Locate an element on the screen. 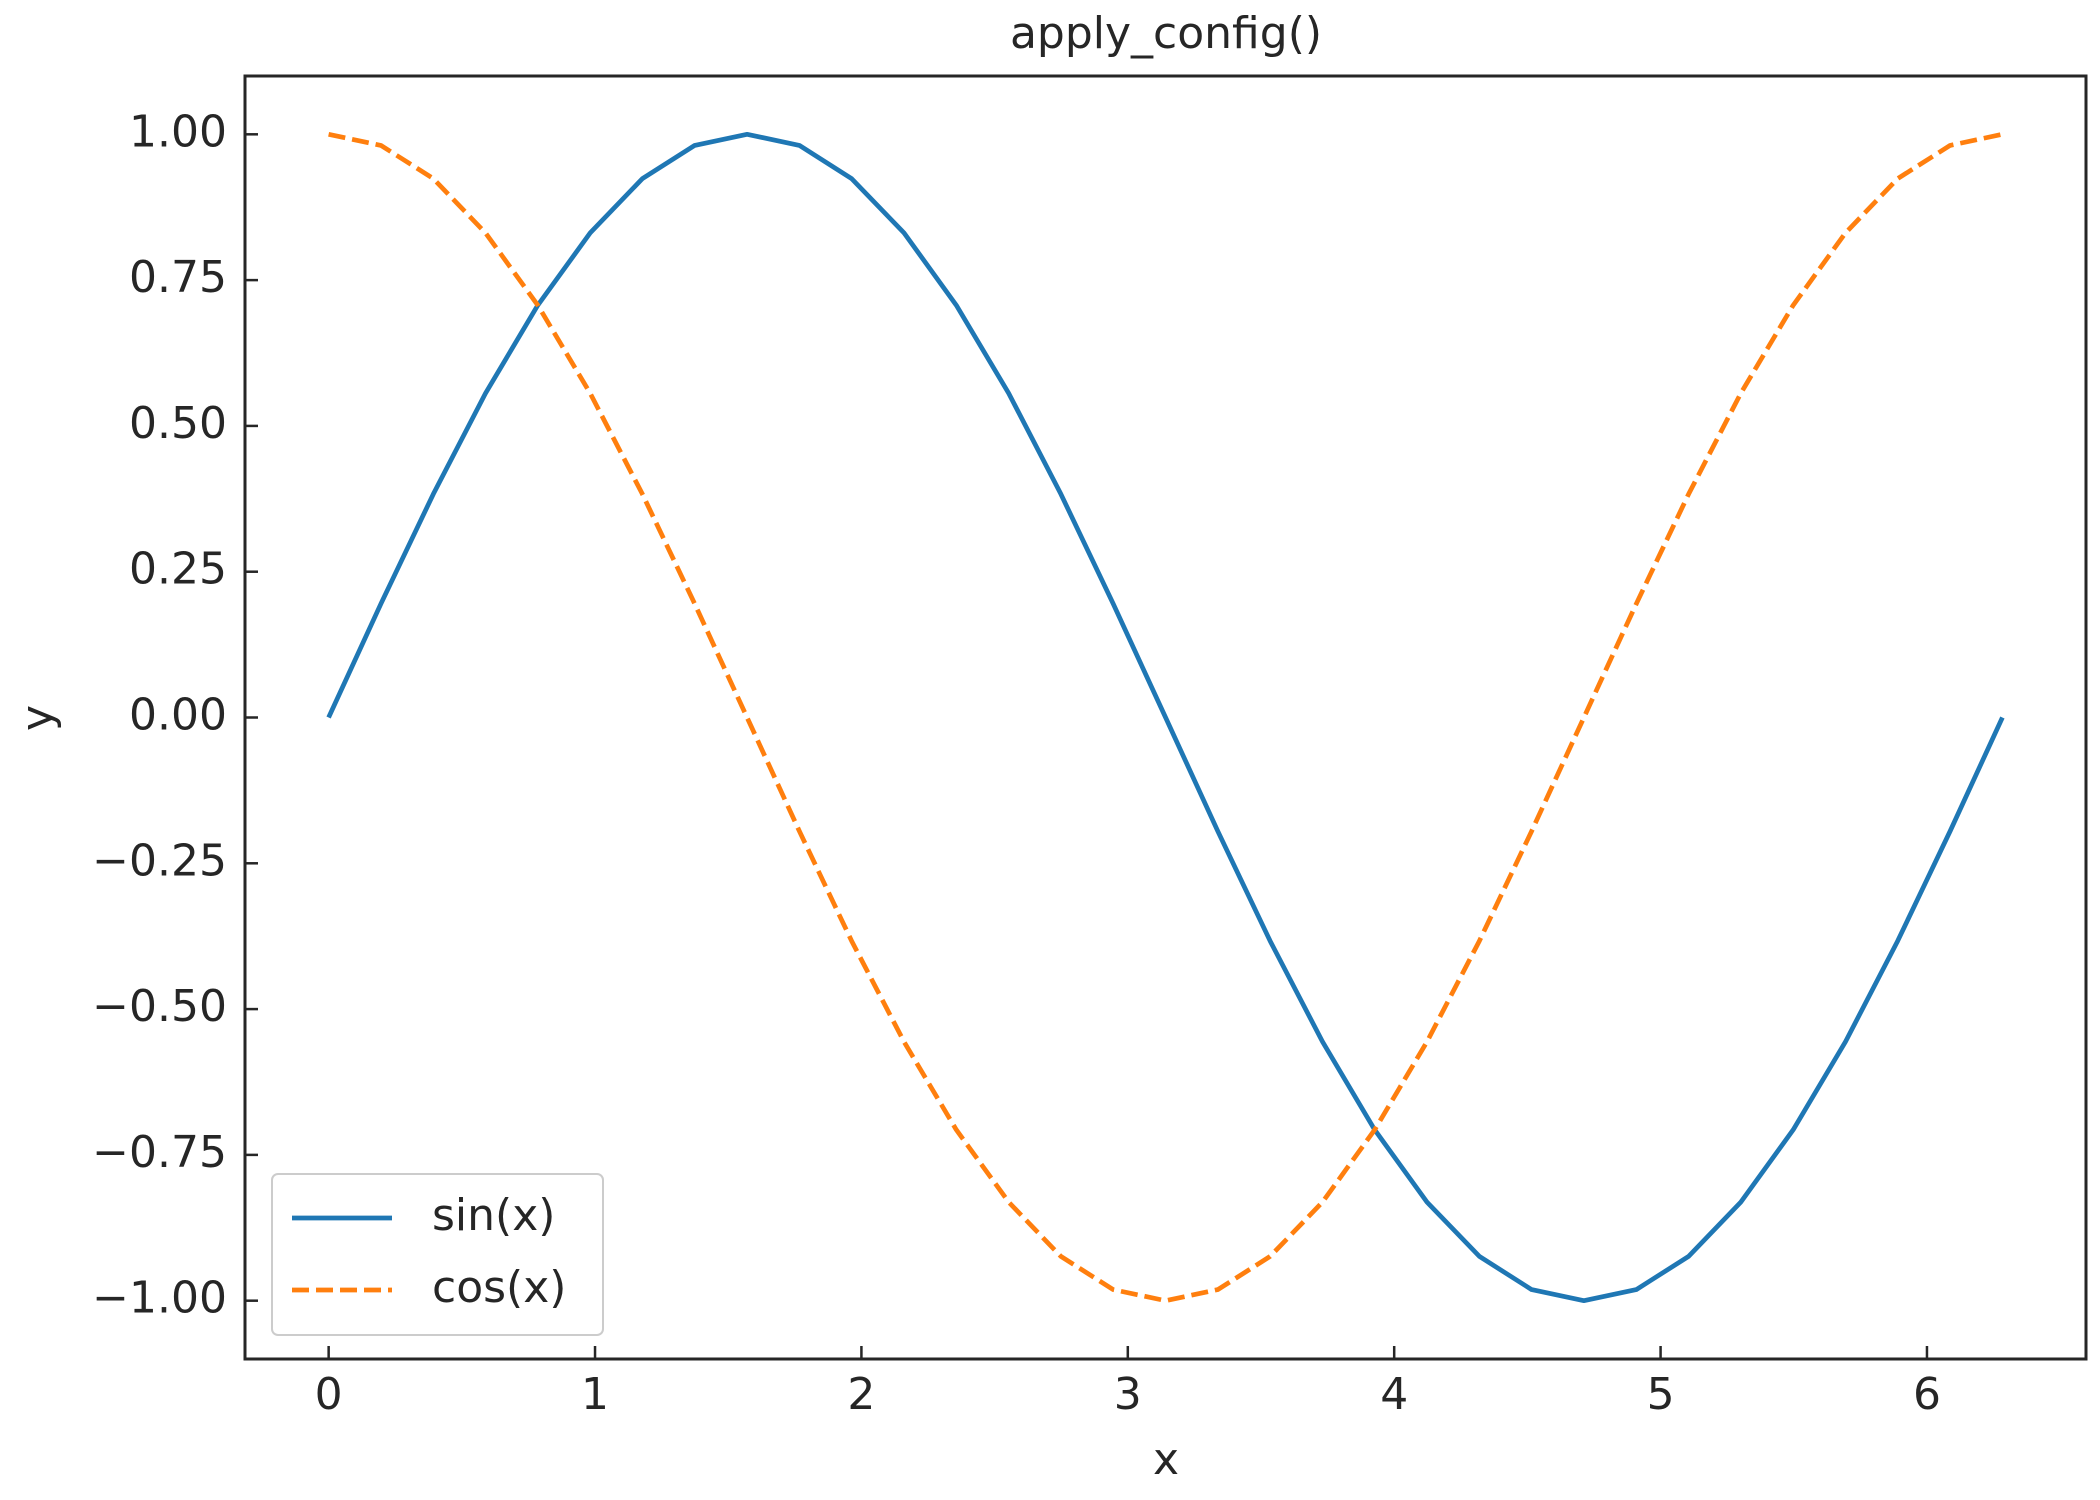  x-tick-label: 1 is located at coordinates (595, 1394).